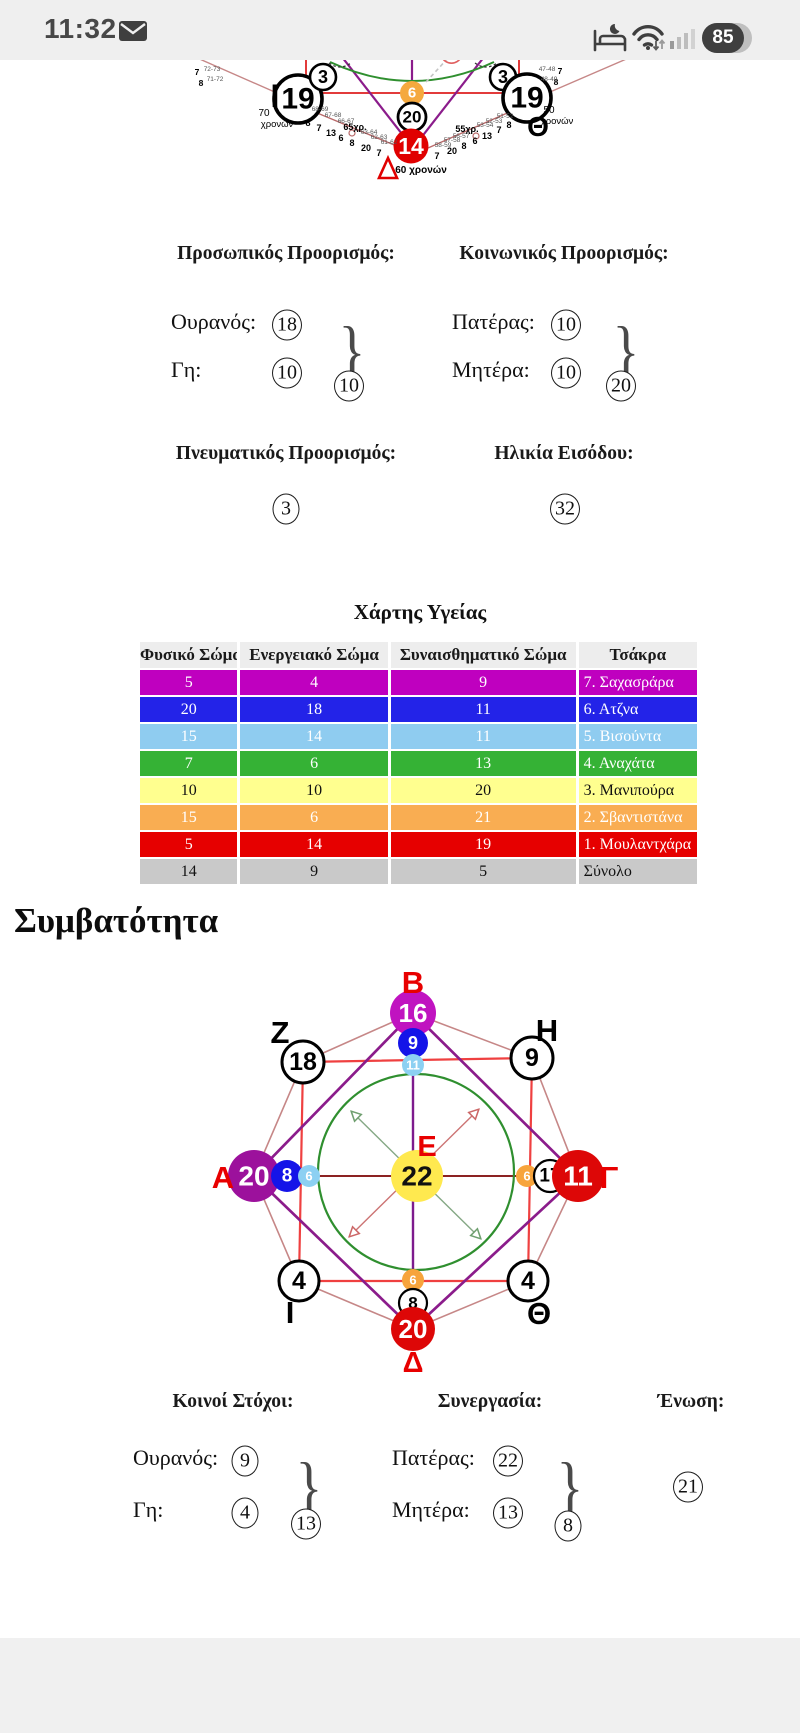 The height and width of the screenshot is (1733, 800). Describe the element at coordinates (433, 1457) in the screenshot. I see `section-cooperation-label: Πατέρας:` at that location.